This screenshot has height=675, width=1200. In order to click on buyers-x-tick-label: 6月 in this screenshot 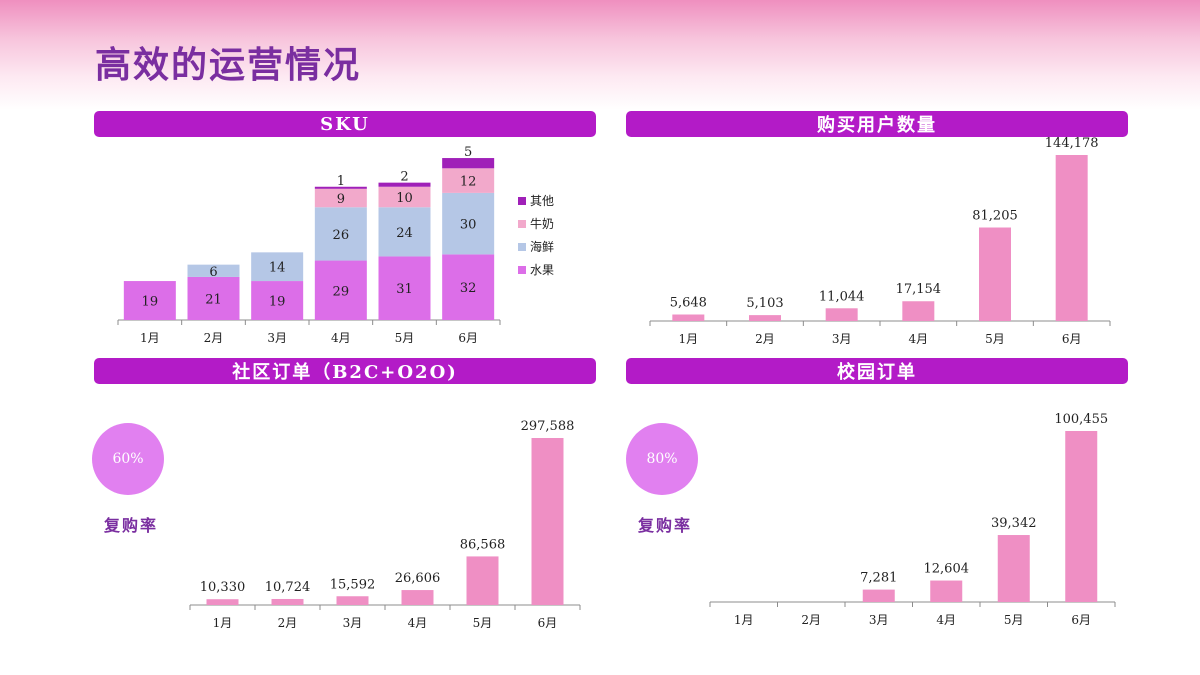, I will do `click(1072, 339)`.